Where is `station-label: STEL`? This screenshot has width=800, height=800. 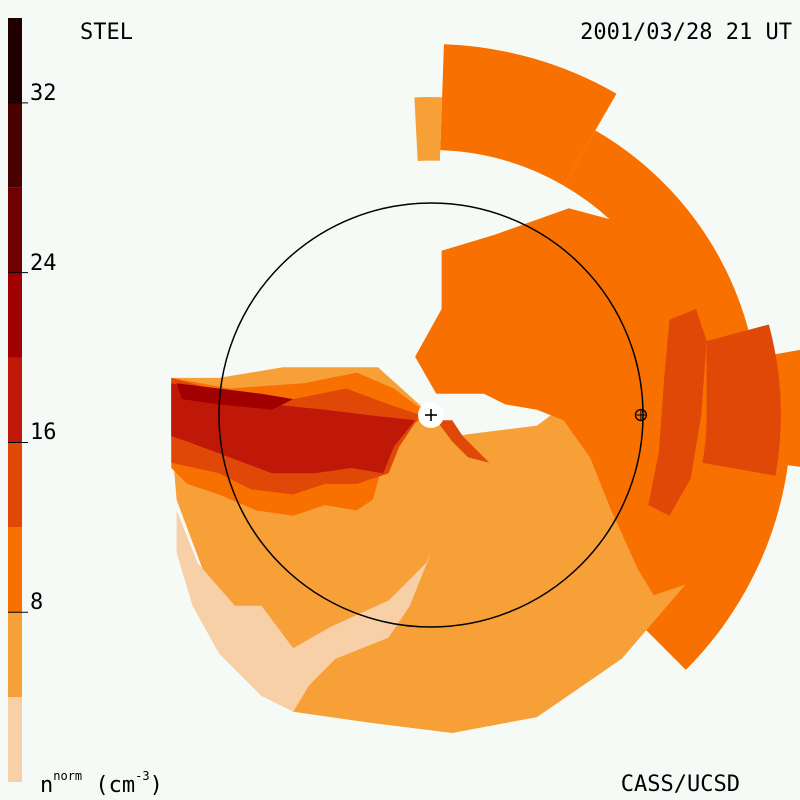 station-label: STEL is located at coordinates (106, 32).